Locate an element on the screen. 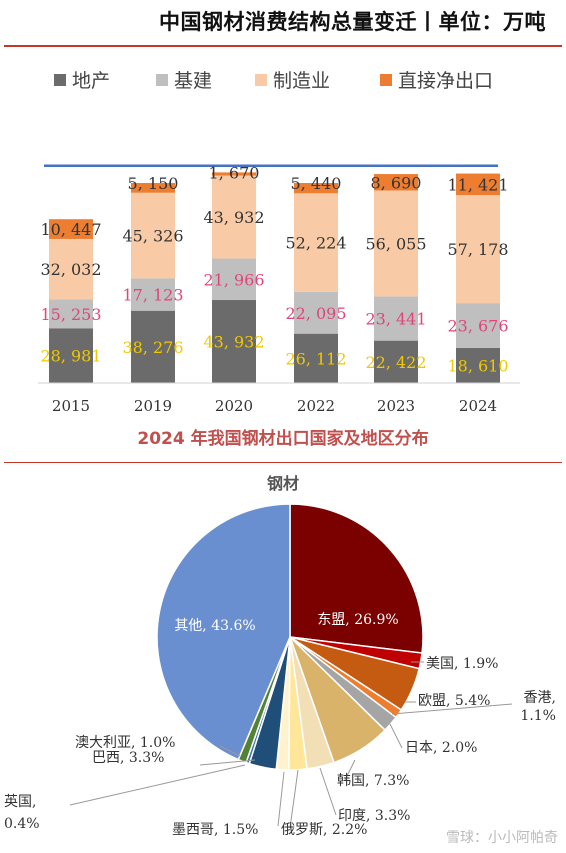 This screenshot has height=853, width=566. legend-label: 基建 is located at coordinates (193, 81).